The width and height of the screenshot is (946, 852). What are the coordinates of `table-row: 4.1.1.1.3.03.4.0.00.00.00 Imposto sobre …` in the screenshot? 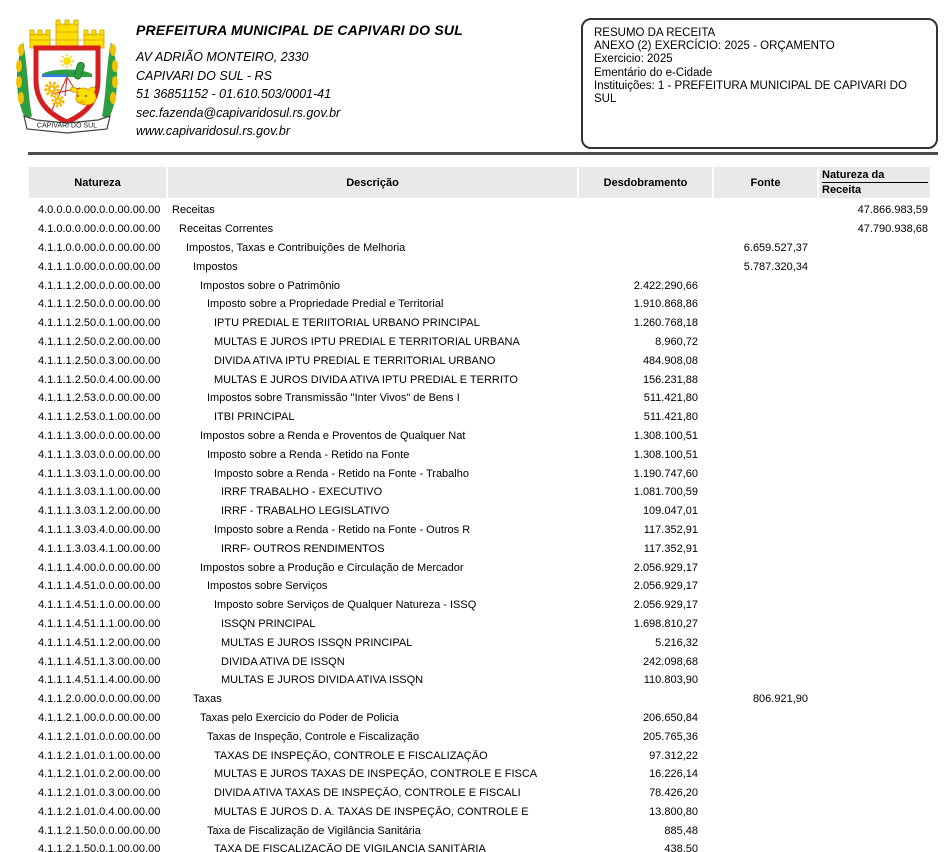 It's located at (473, 530).